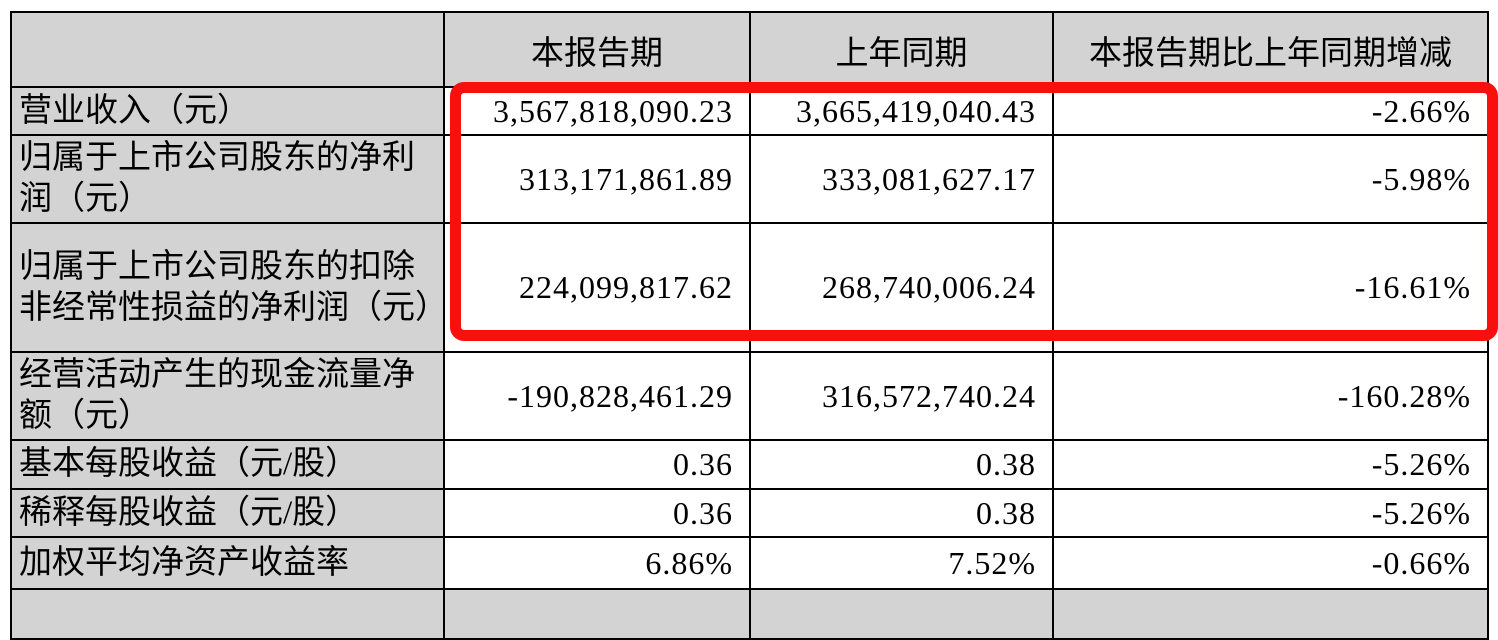  Describe the element at coordinates (901, 563) in the screenshot. I see `value-prior: 7.52%` at that location.